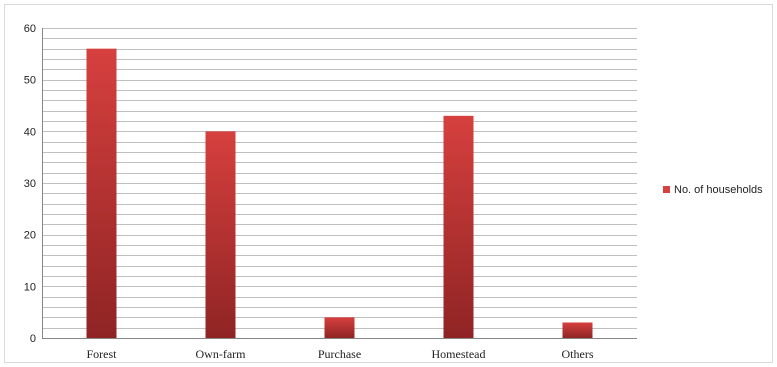  What do you see at coordinates (458, 226) in the screenshot?
I see `bar-homestead` at bounding box center [458, 226].